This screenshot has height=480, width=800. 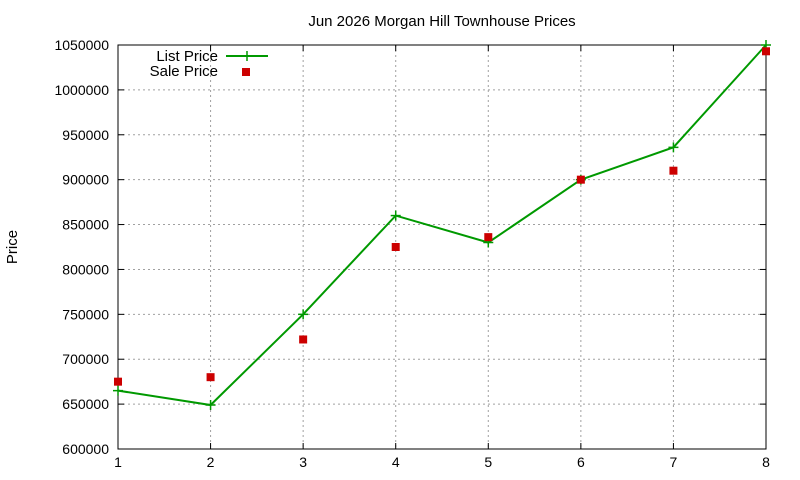 What do you see at coordinates (12, 247) in the screenshot?
I see `y-axis-label: Price` at bounding box center [12, 247].